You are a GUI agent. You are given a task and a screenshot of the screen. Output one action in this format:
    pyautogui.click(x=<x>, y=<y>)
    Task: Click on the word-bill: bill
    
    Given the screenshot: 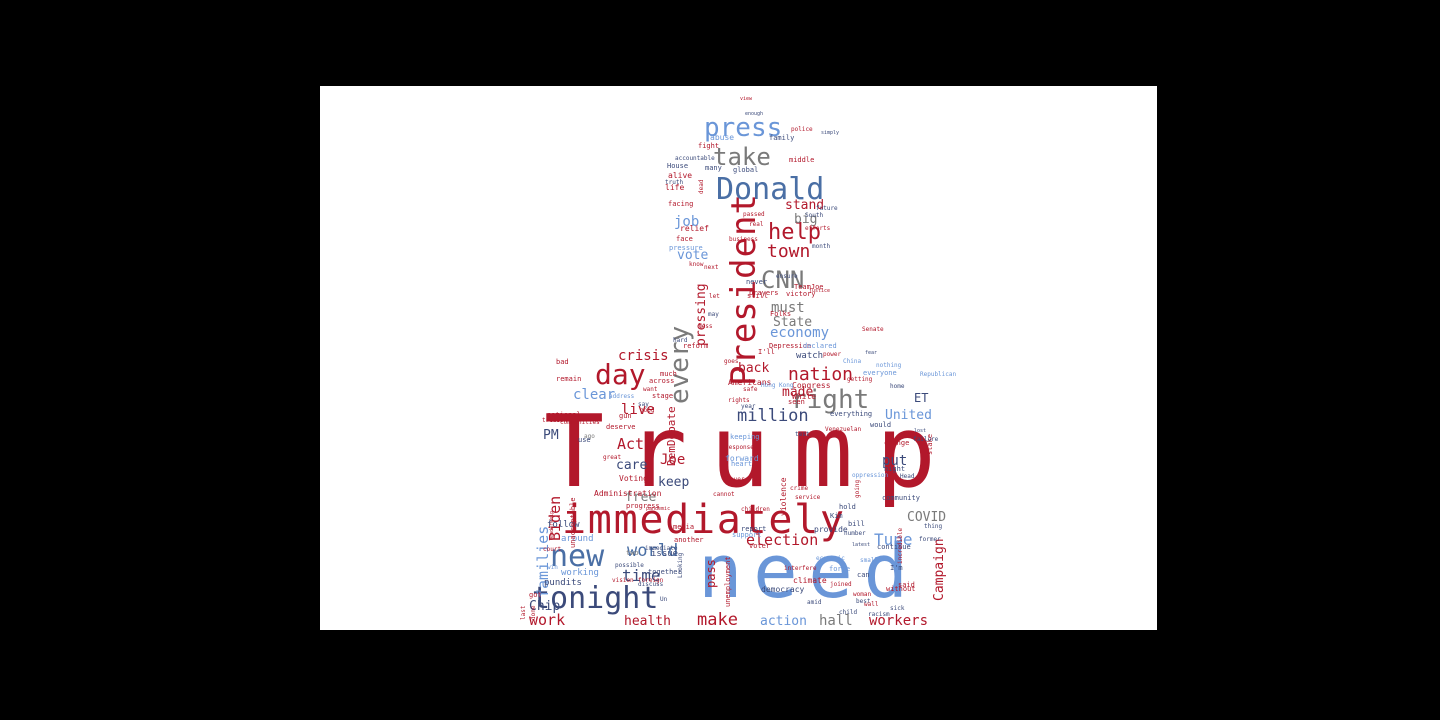 What is the action you would take?
    pyautogui.click(x=856, y=524)
    